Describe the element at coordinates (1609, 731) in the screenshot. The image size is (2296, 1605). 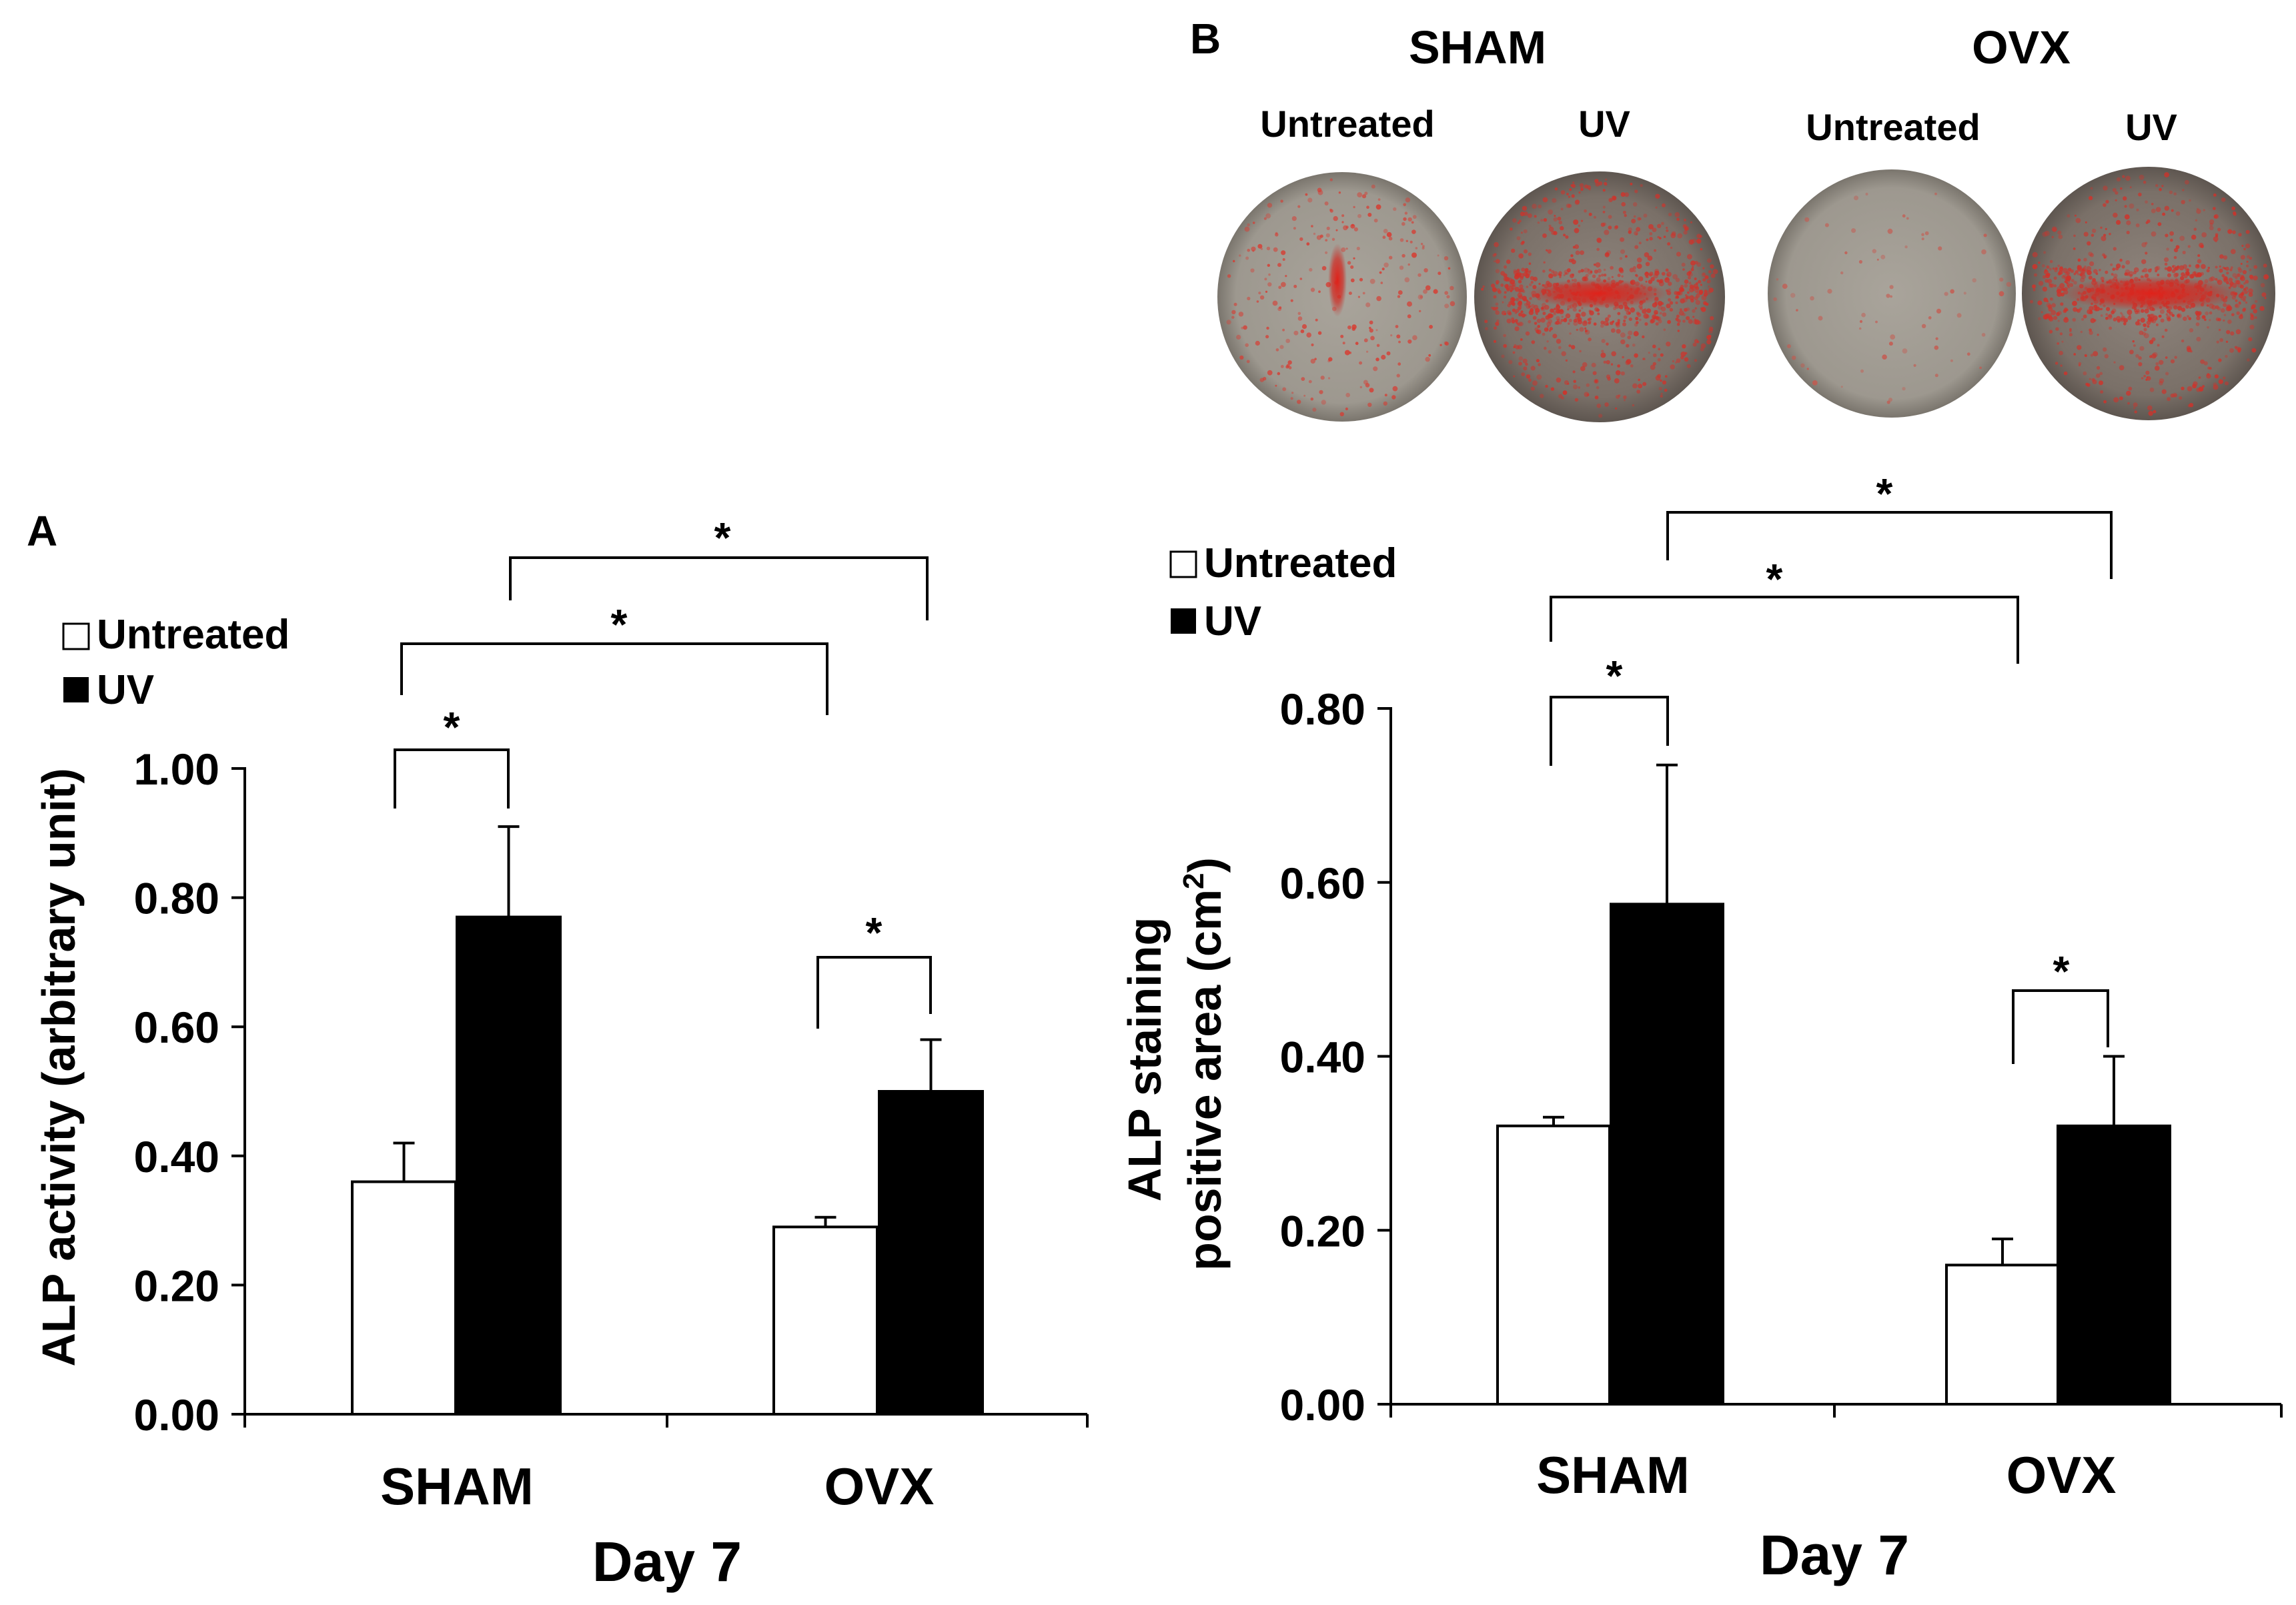
I see `sig-bracket-b-sham` at that location.